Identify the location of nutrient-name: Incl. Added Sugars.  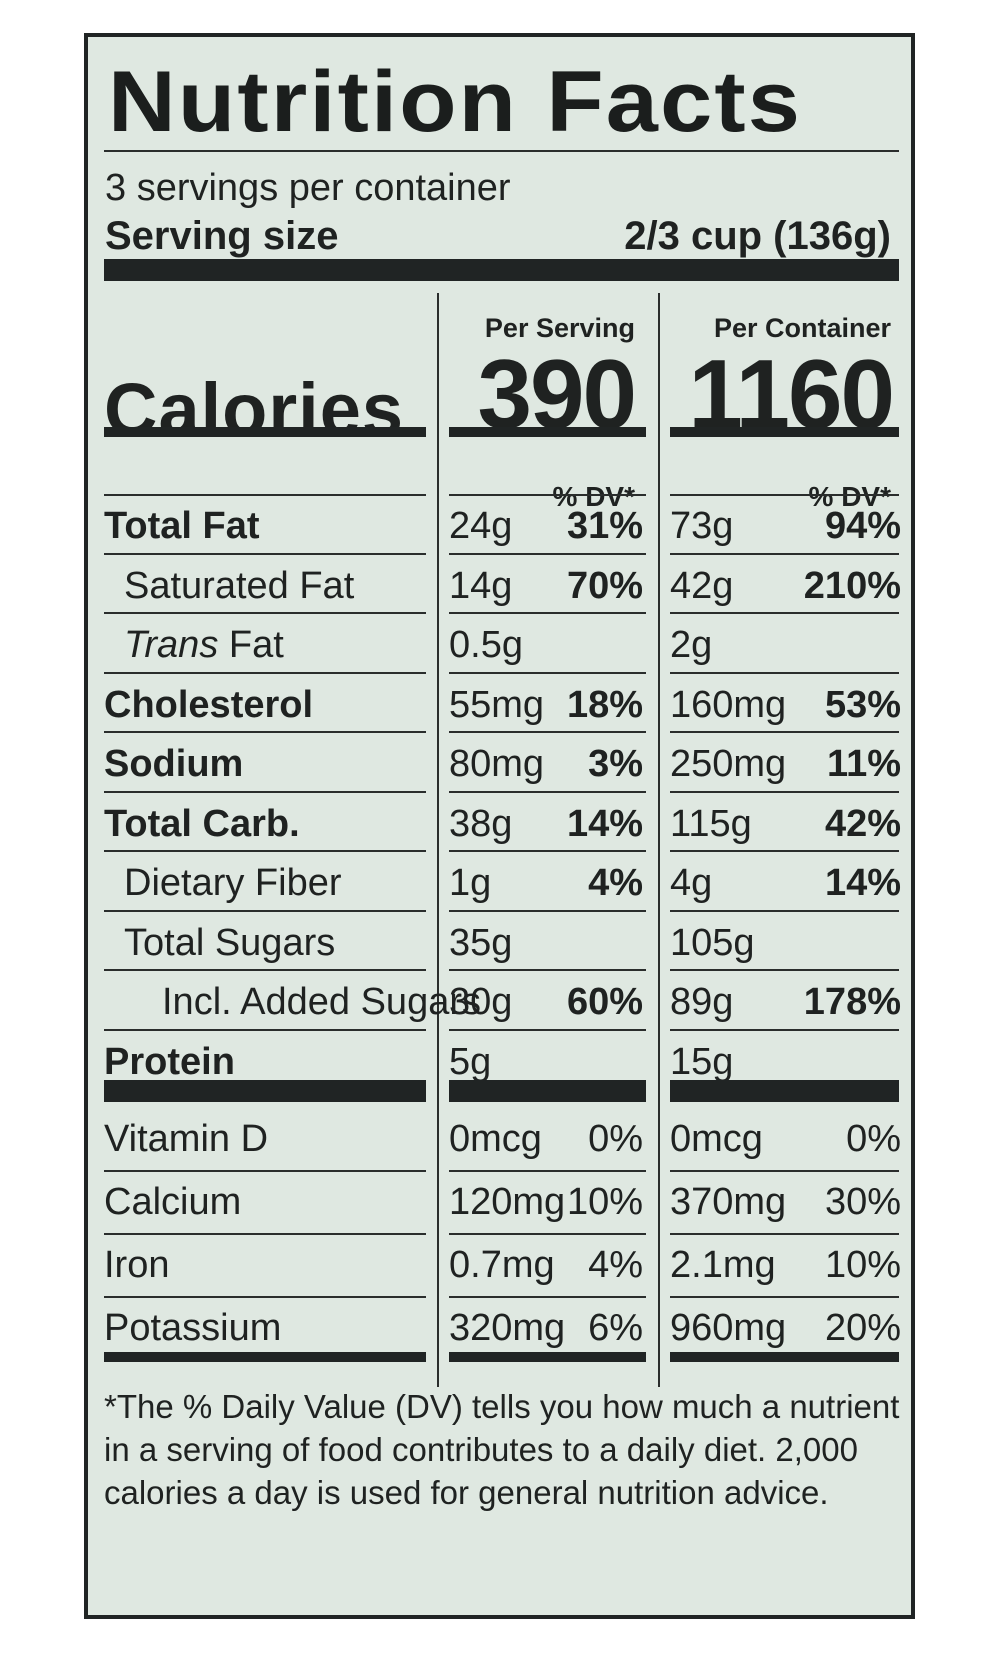
(321, 1002).